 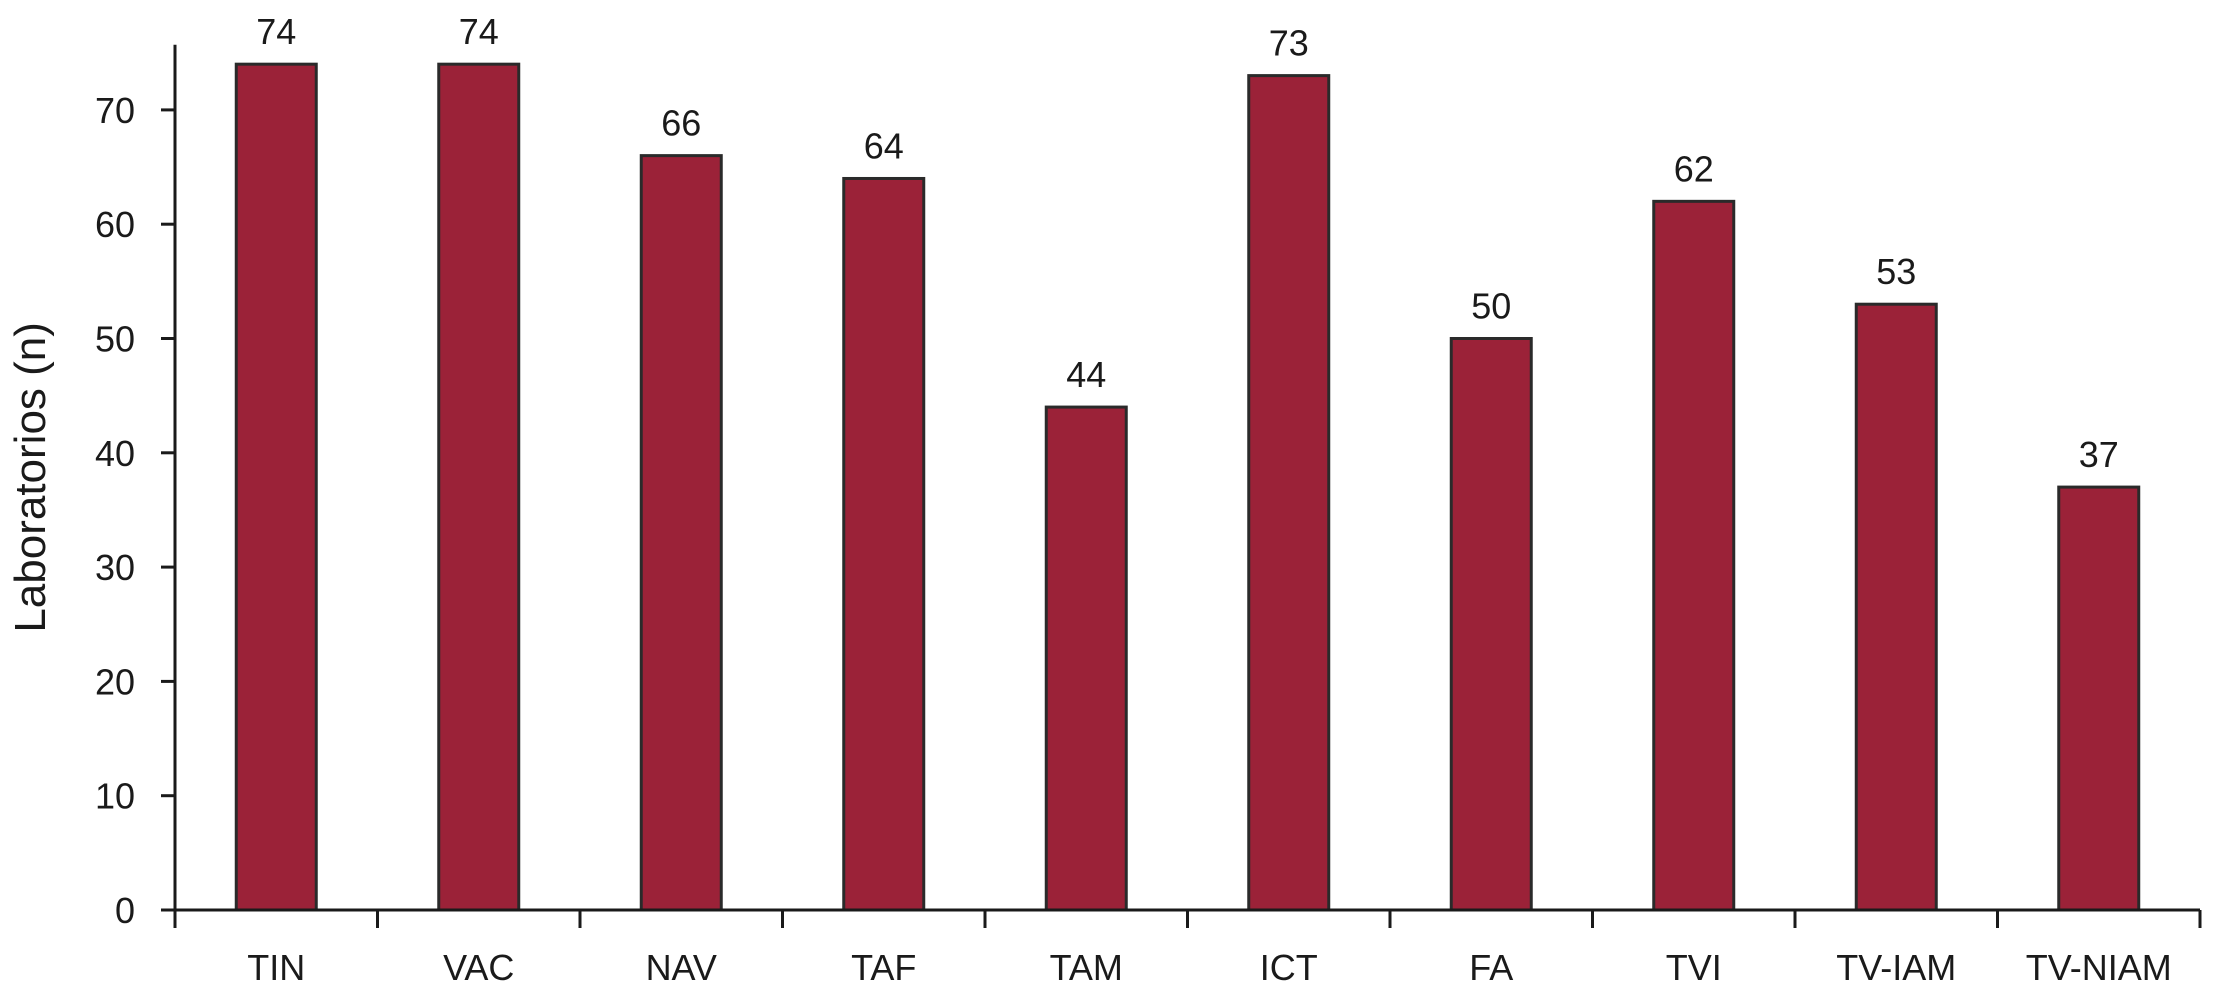 I want to click on value-label-tvi: 62, so click(x=1694, y=168).